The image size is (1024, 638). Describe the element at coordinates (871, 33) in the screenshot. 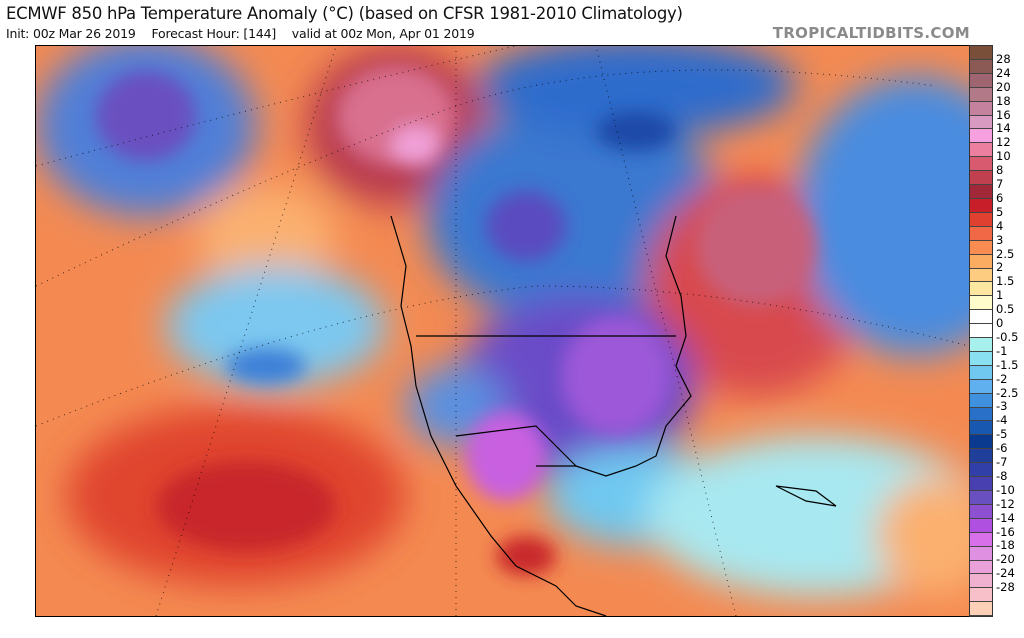

I see `brand-watermark: TROPICALTIDBITS.COM` at that location.